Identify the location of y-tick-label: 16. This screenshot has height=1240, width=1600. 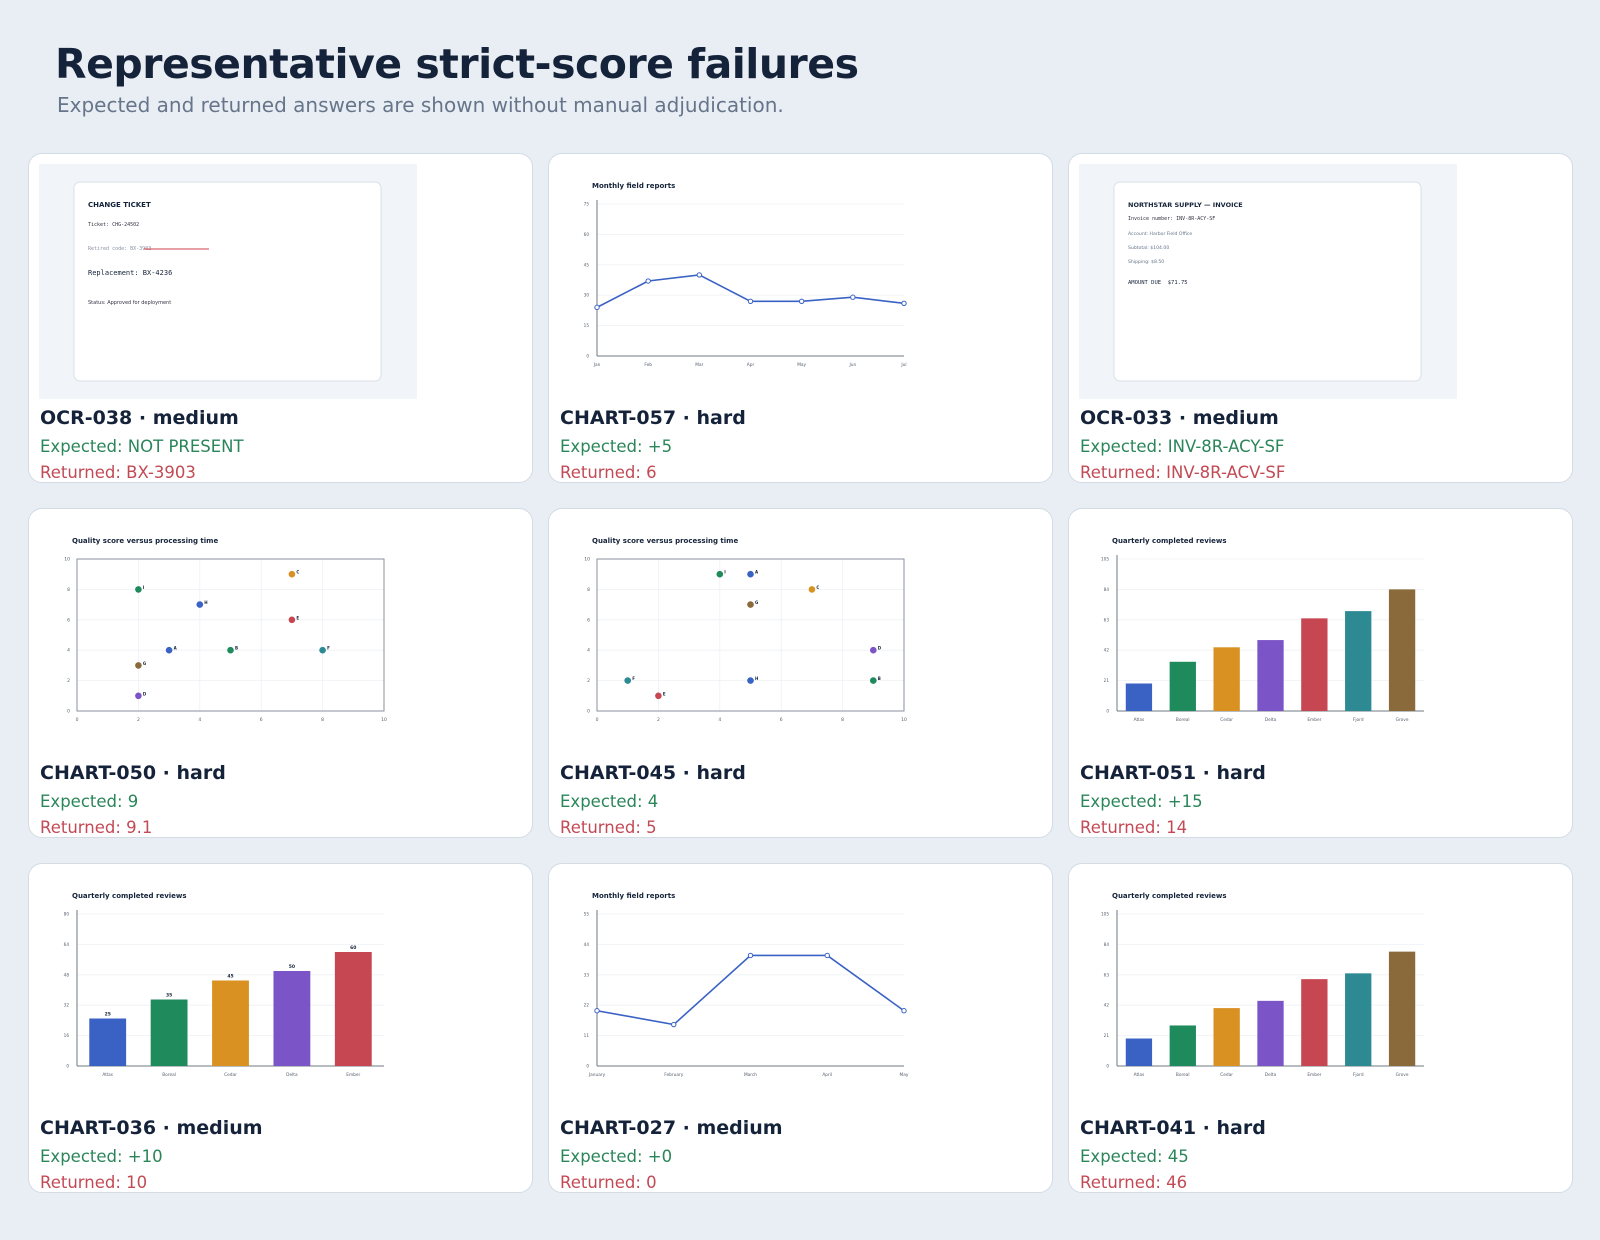
(67, 1035).